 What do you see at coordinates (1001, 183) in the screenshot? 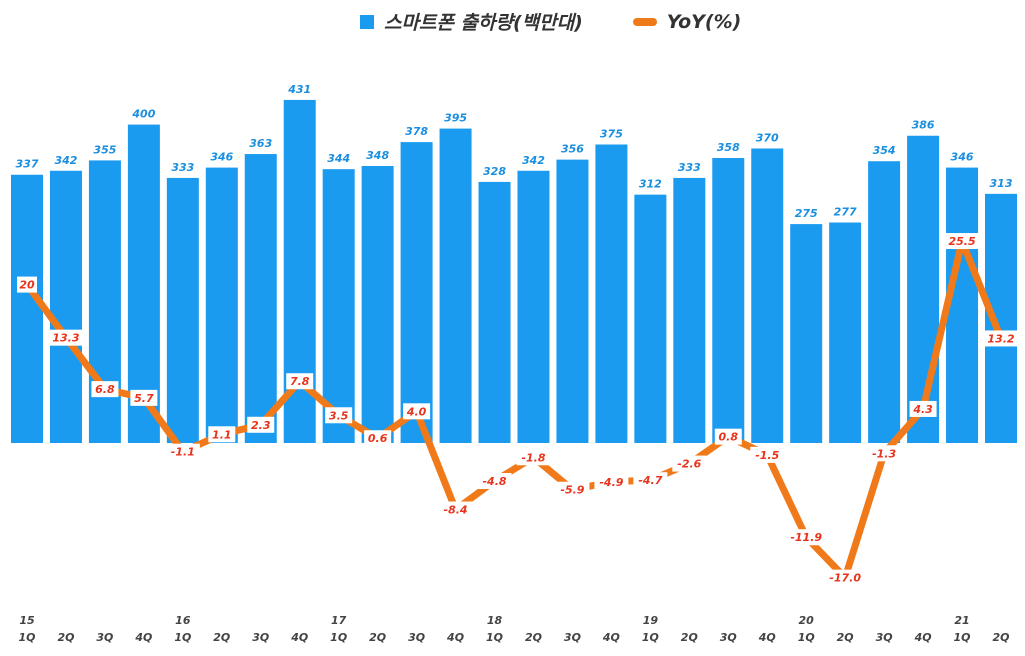
I see `bar-value-label: 313` at bounding box center [1001, 183].